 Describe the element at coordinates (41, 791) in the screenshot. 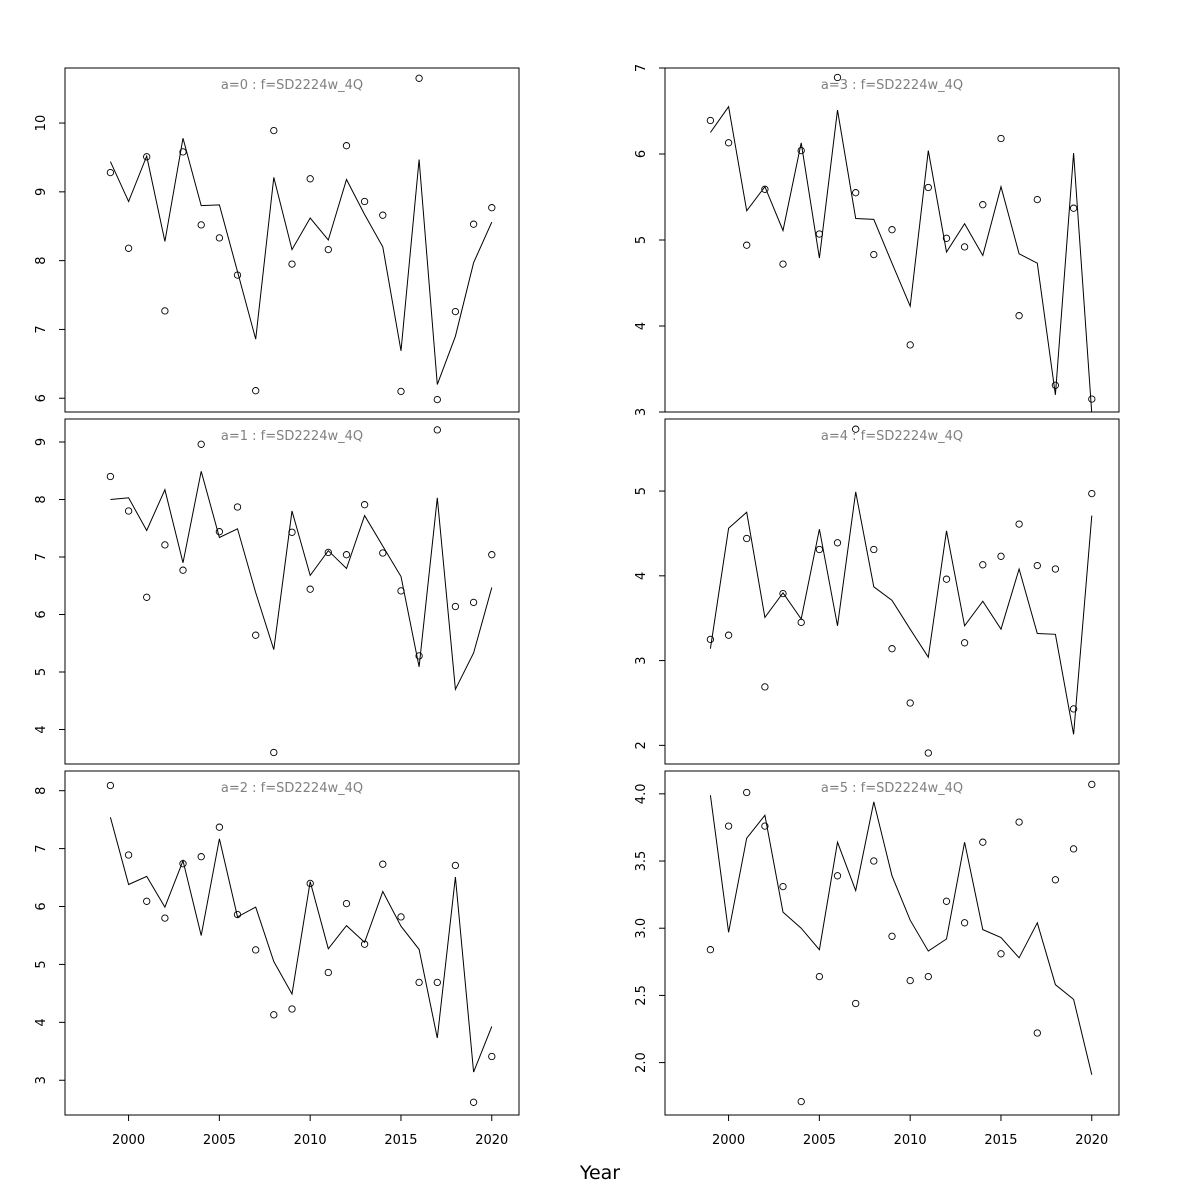

I see `y-tick-label: 8` at that location.